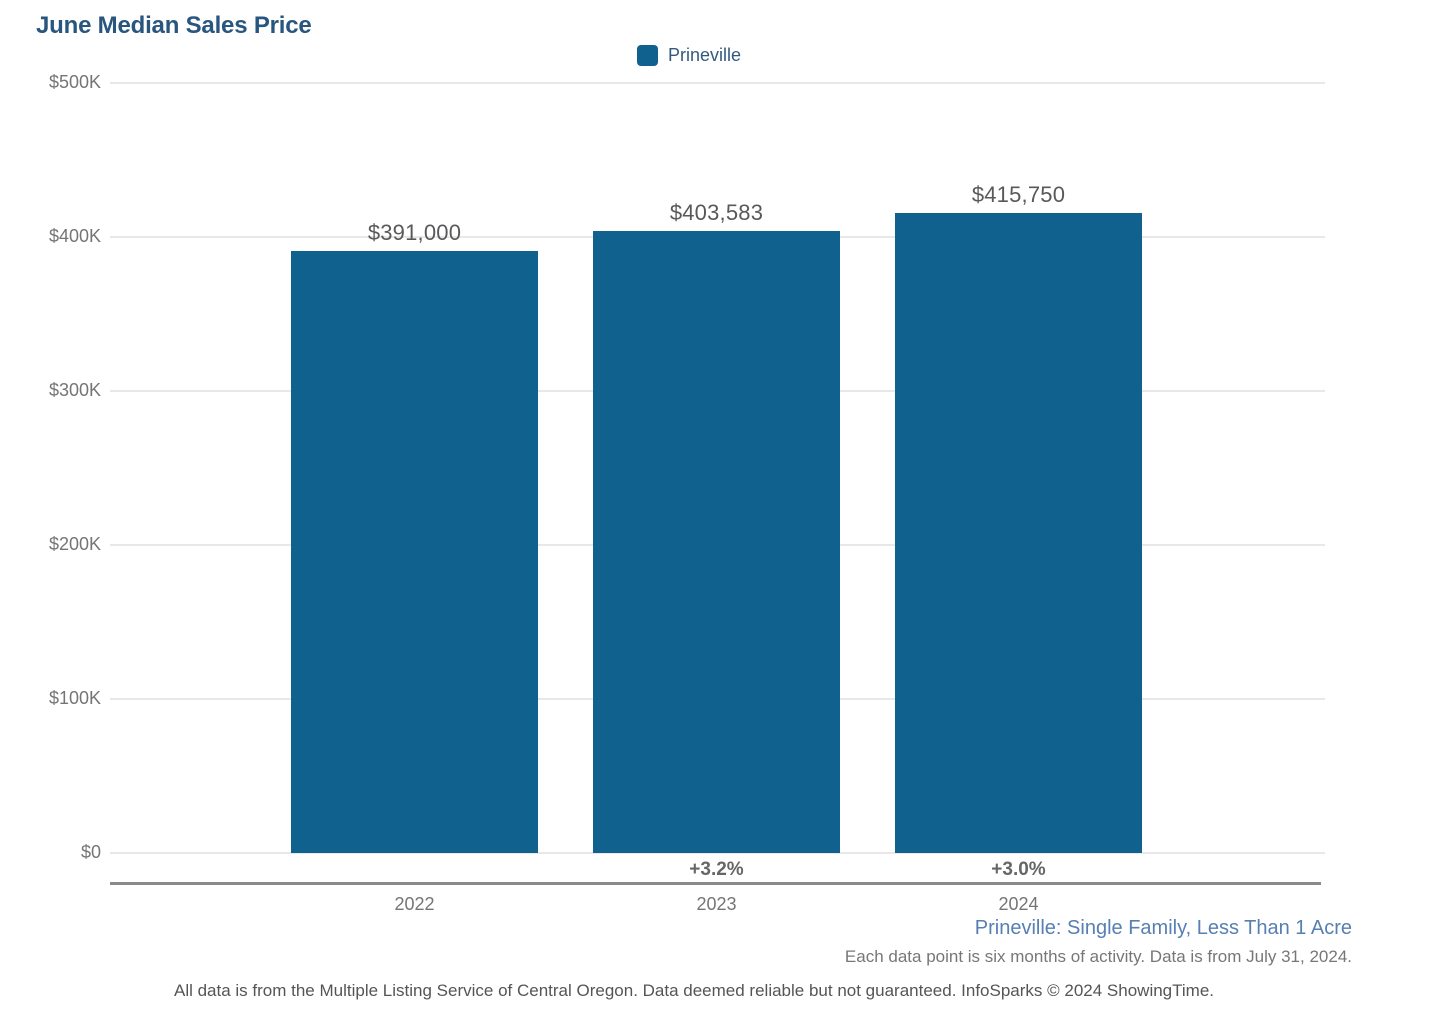  I want to click on bar-2024, so click(1018, 532).